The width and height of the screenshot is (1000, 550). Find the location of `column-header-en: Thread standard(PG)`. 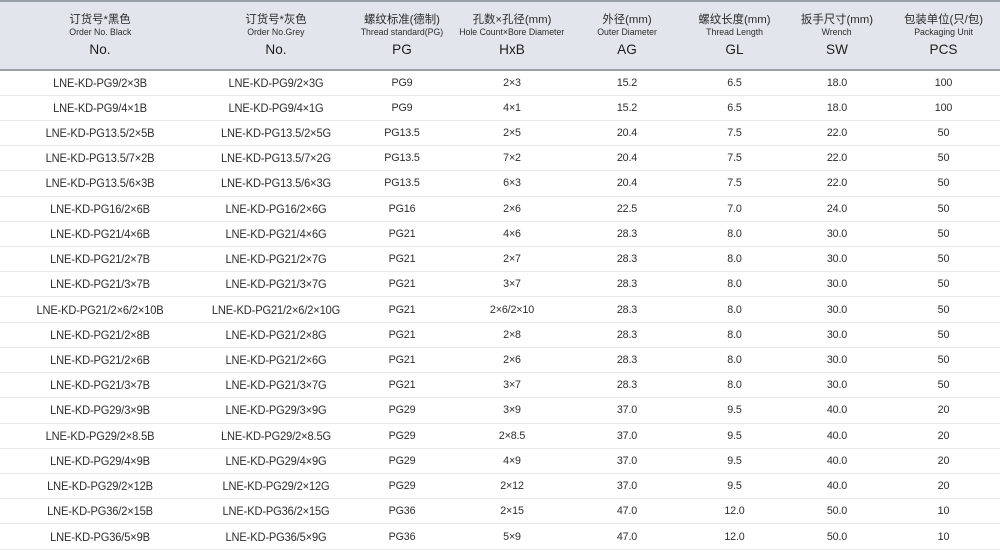

column-header-en: Thread standard(PG) is located at coordinates (402, 32).